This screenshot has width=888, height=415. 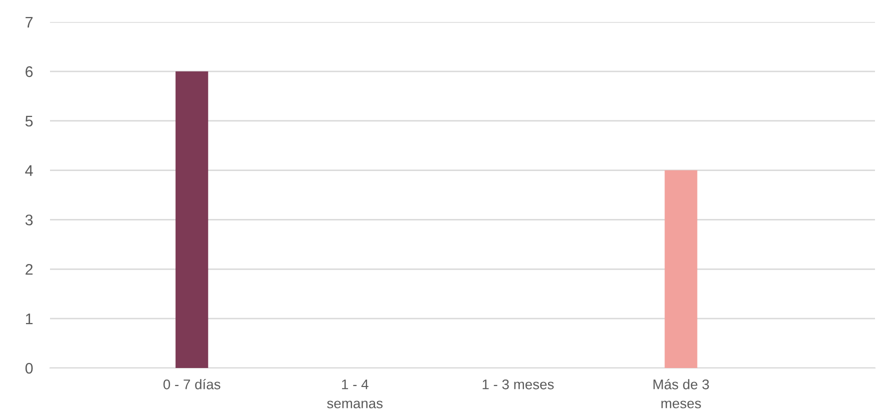 I want to click on y-tick-label: 1, so click(x=29, y=319).